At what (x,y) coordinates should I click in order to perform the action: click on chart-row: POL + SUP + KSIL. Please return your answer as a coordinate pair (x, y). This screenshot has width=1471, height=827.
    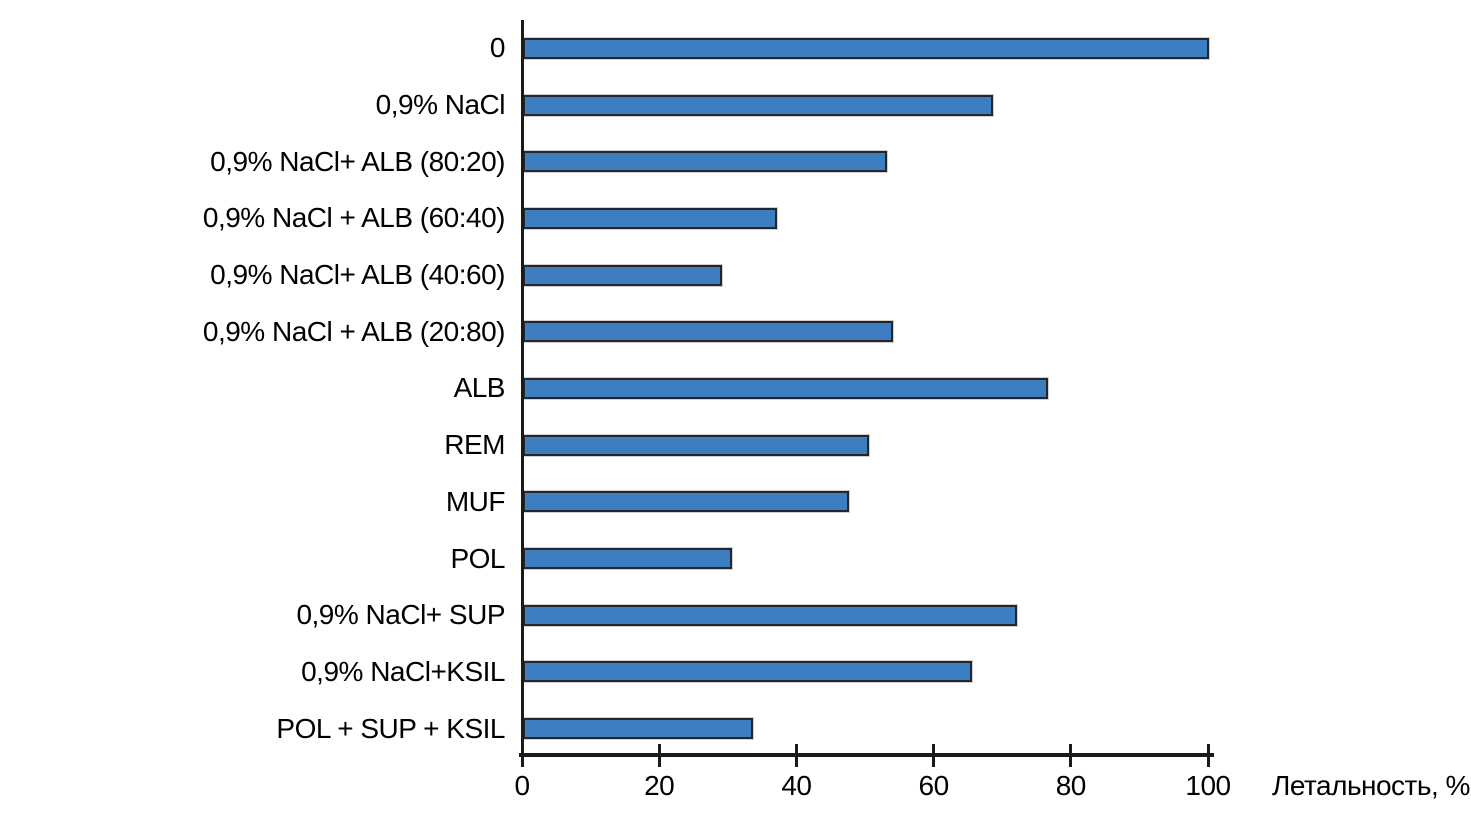
    Looking at the image, I should click on (610, 728).